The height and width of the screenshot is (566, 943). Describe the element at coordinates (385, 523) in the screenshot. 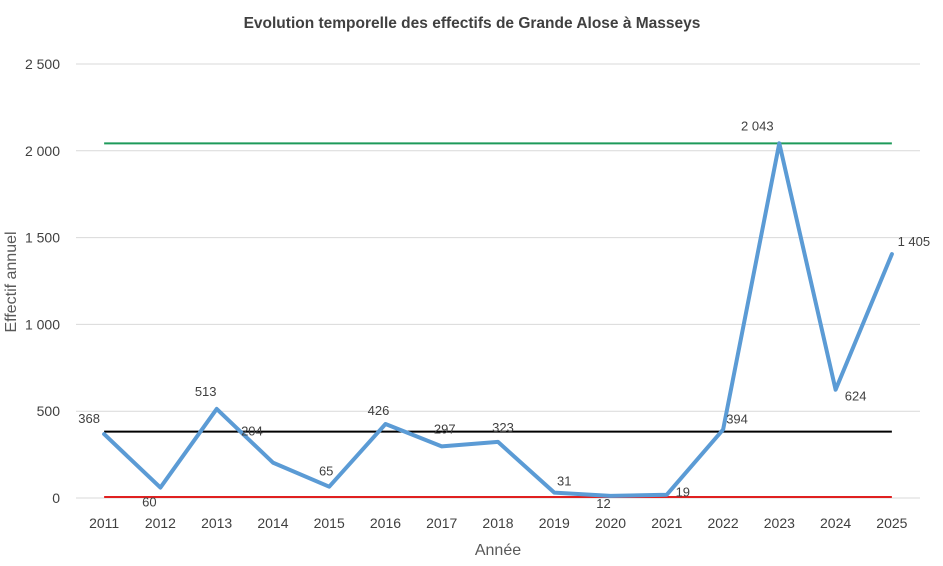

I see `x-tick-label: 2016` at that location.